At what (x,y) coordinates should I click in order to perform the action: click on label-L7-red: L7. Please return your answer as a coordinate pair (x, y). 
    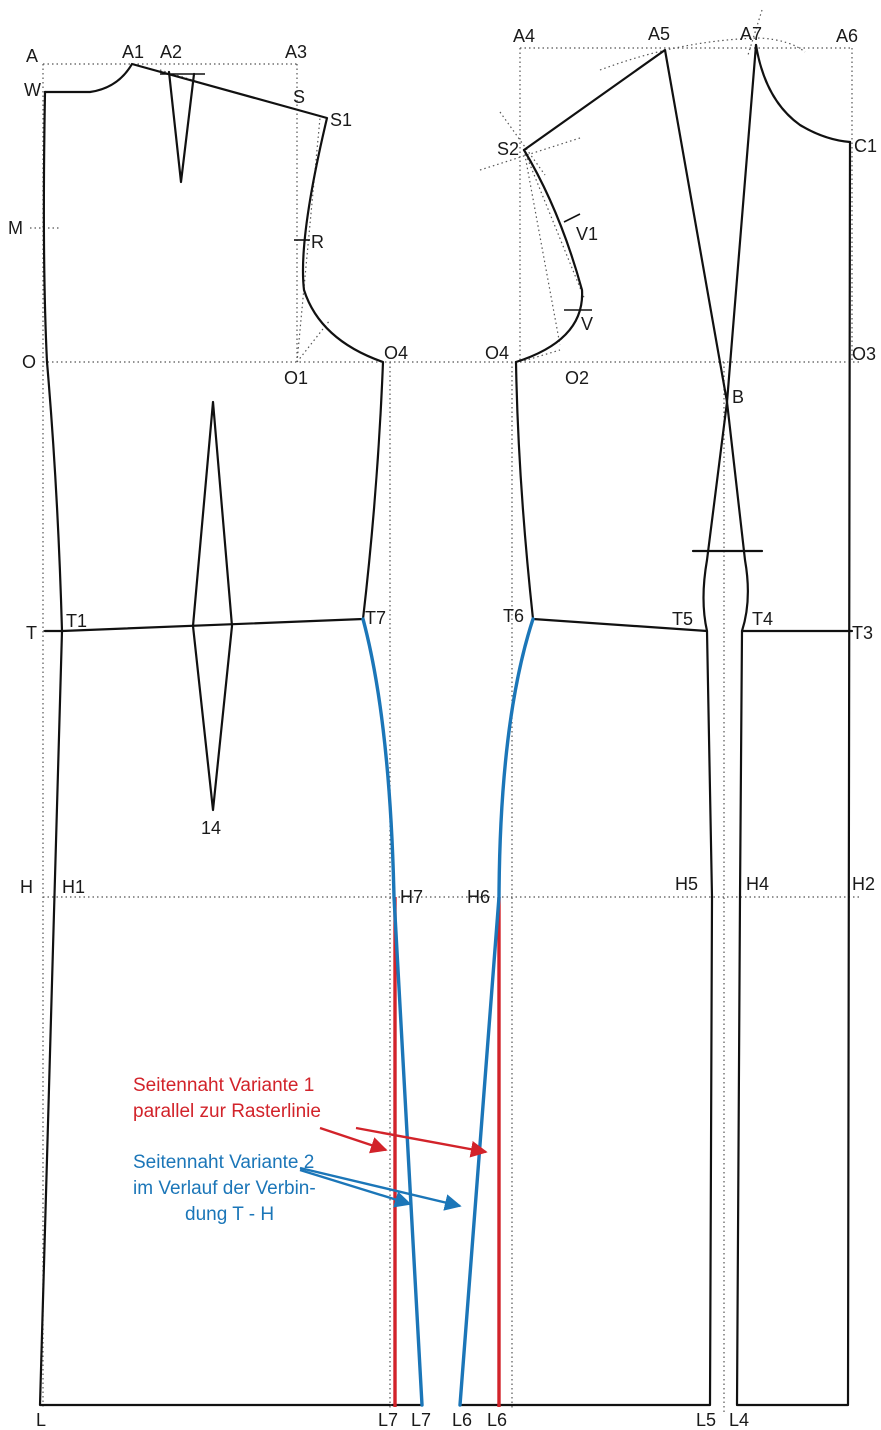
    Looking at the image, I should click on (388, 1420).